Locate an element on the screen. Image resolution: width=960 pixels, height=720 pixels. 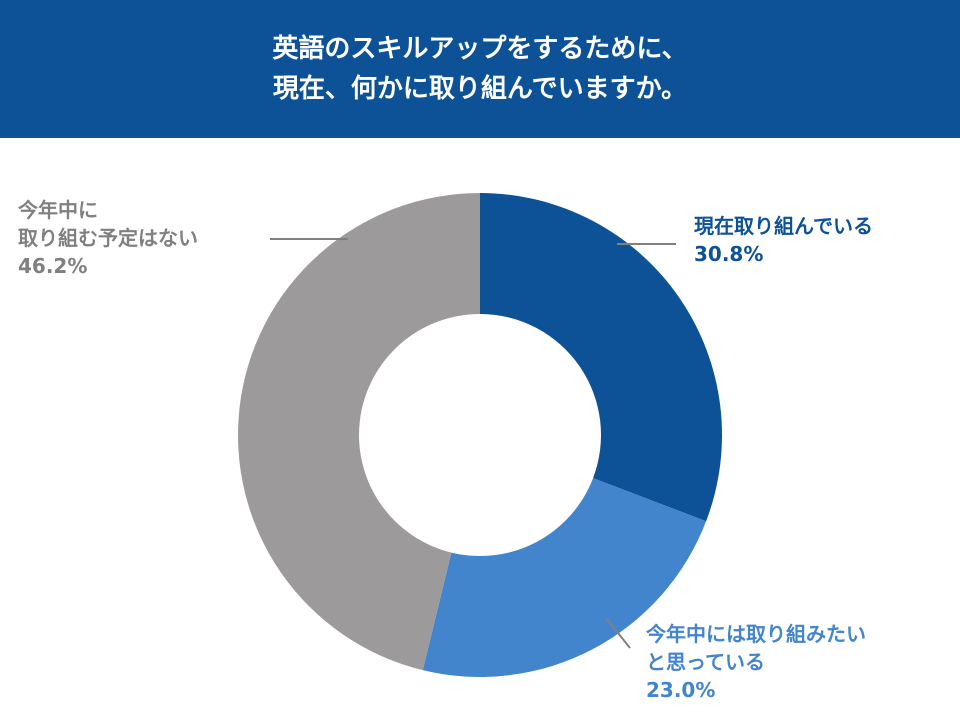
slice-label-want-text-1: 今年中には取り組みたい is located at coordinates (756, 634).